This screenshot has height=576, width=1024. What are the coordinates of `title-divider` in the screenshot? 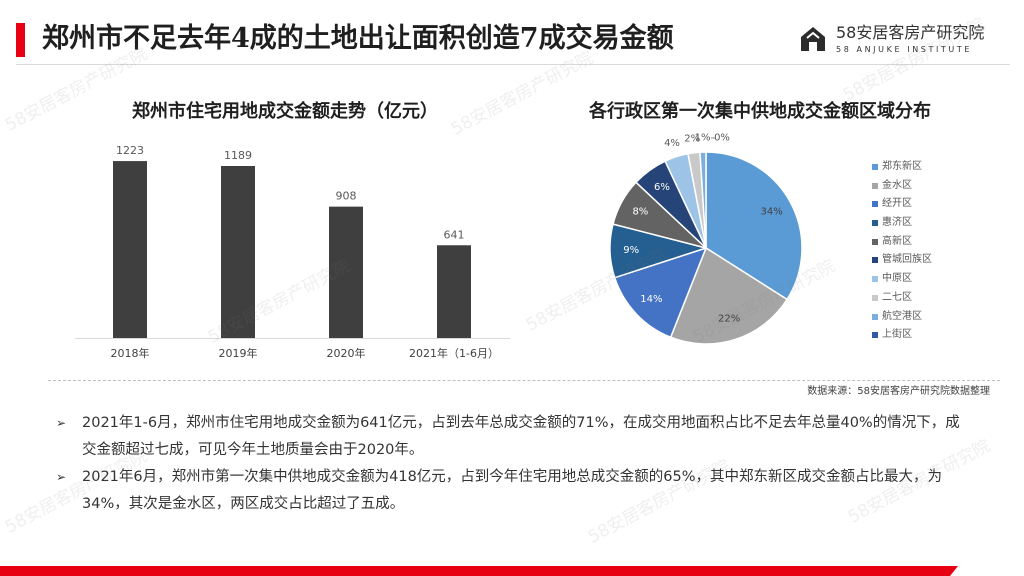 It's located at (513, 64).